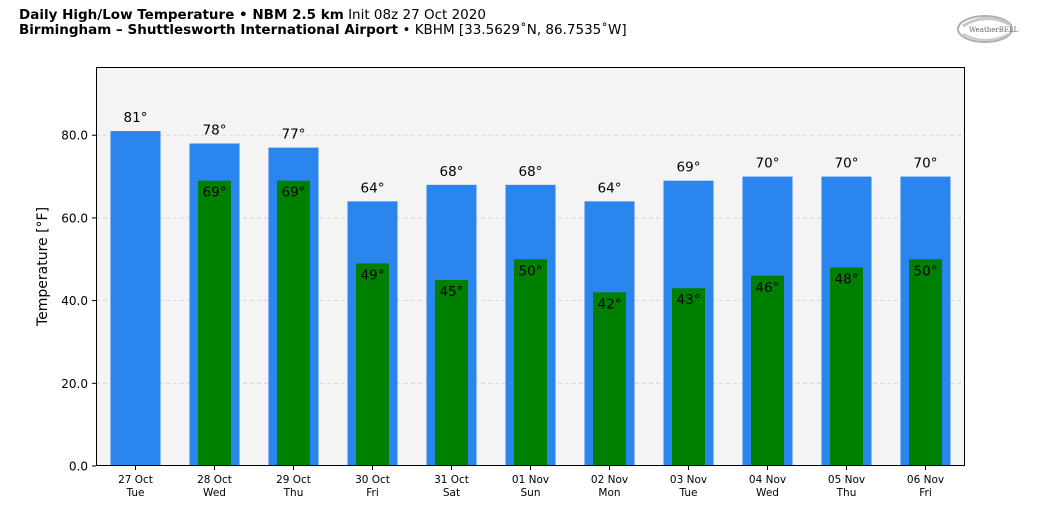  What do you see at coordinates (214, 480) in the screenshot?
I see `x-tick-label-date: 28 Oct` at bounding box center [214, 480].